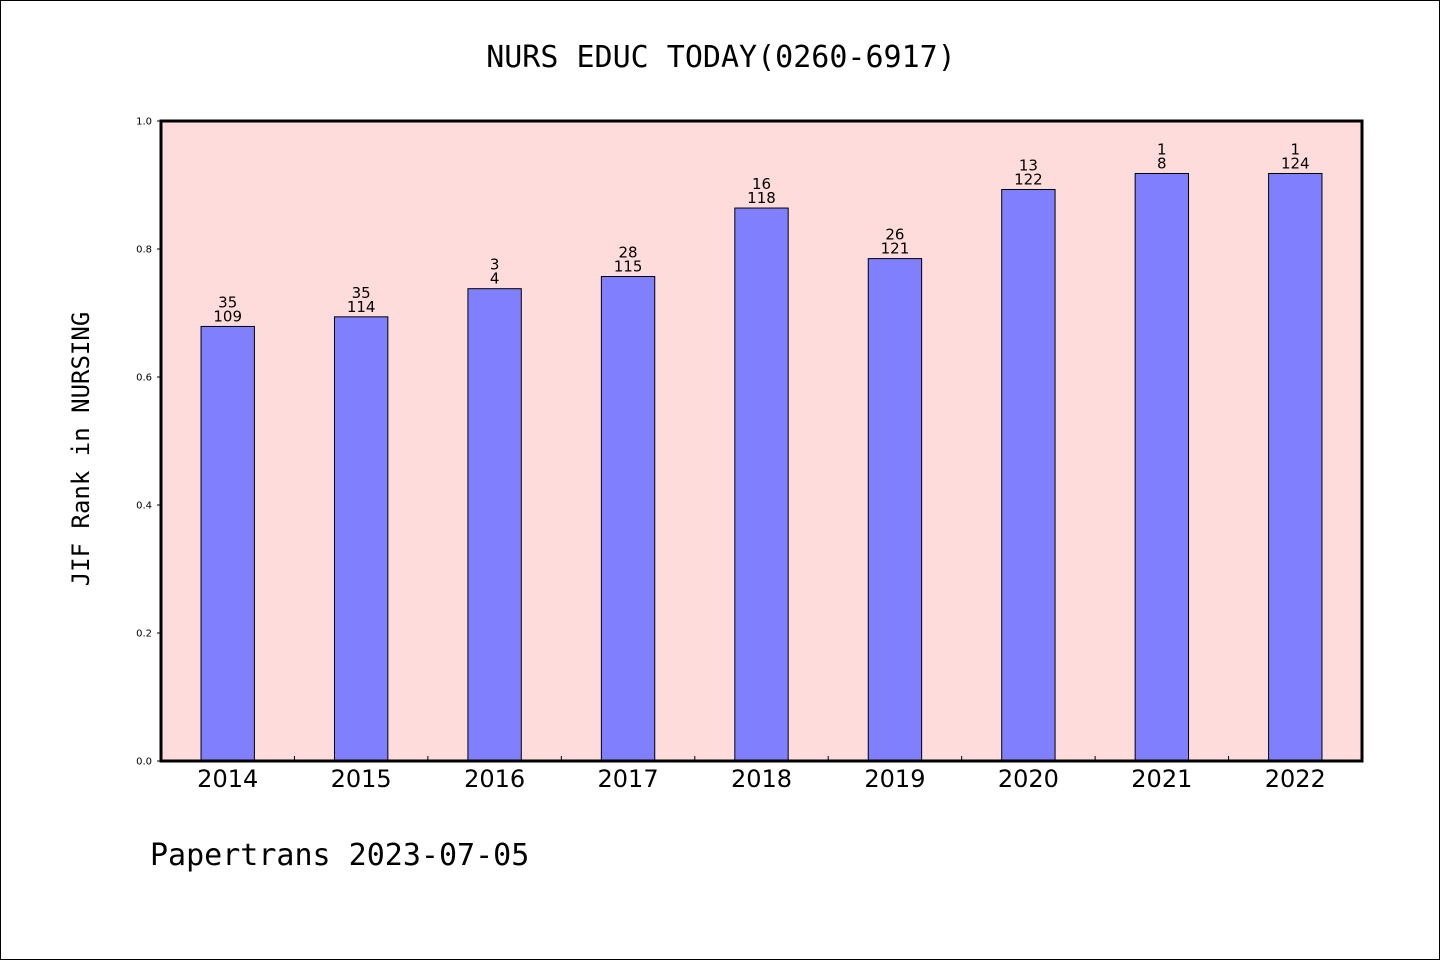 The height and width of the screenshot is (960, 1440). What do you see at coordinates (144, 762) in the screenshot?
I see `y-tick-label: 0.0` at bounding box center [144, 762].